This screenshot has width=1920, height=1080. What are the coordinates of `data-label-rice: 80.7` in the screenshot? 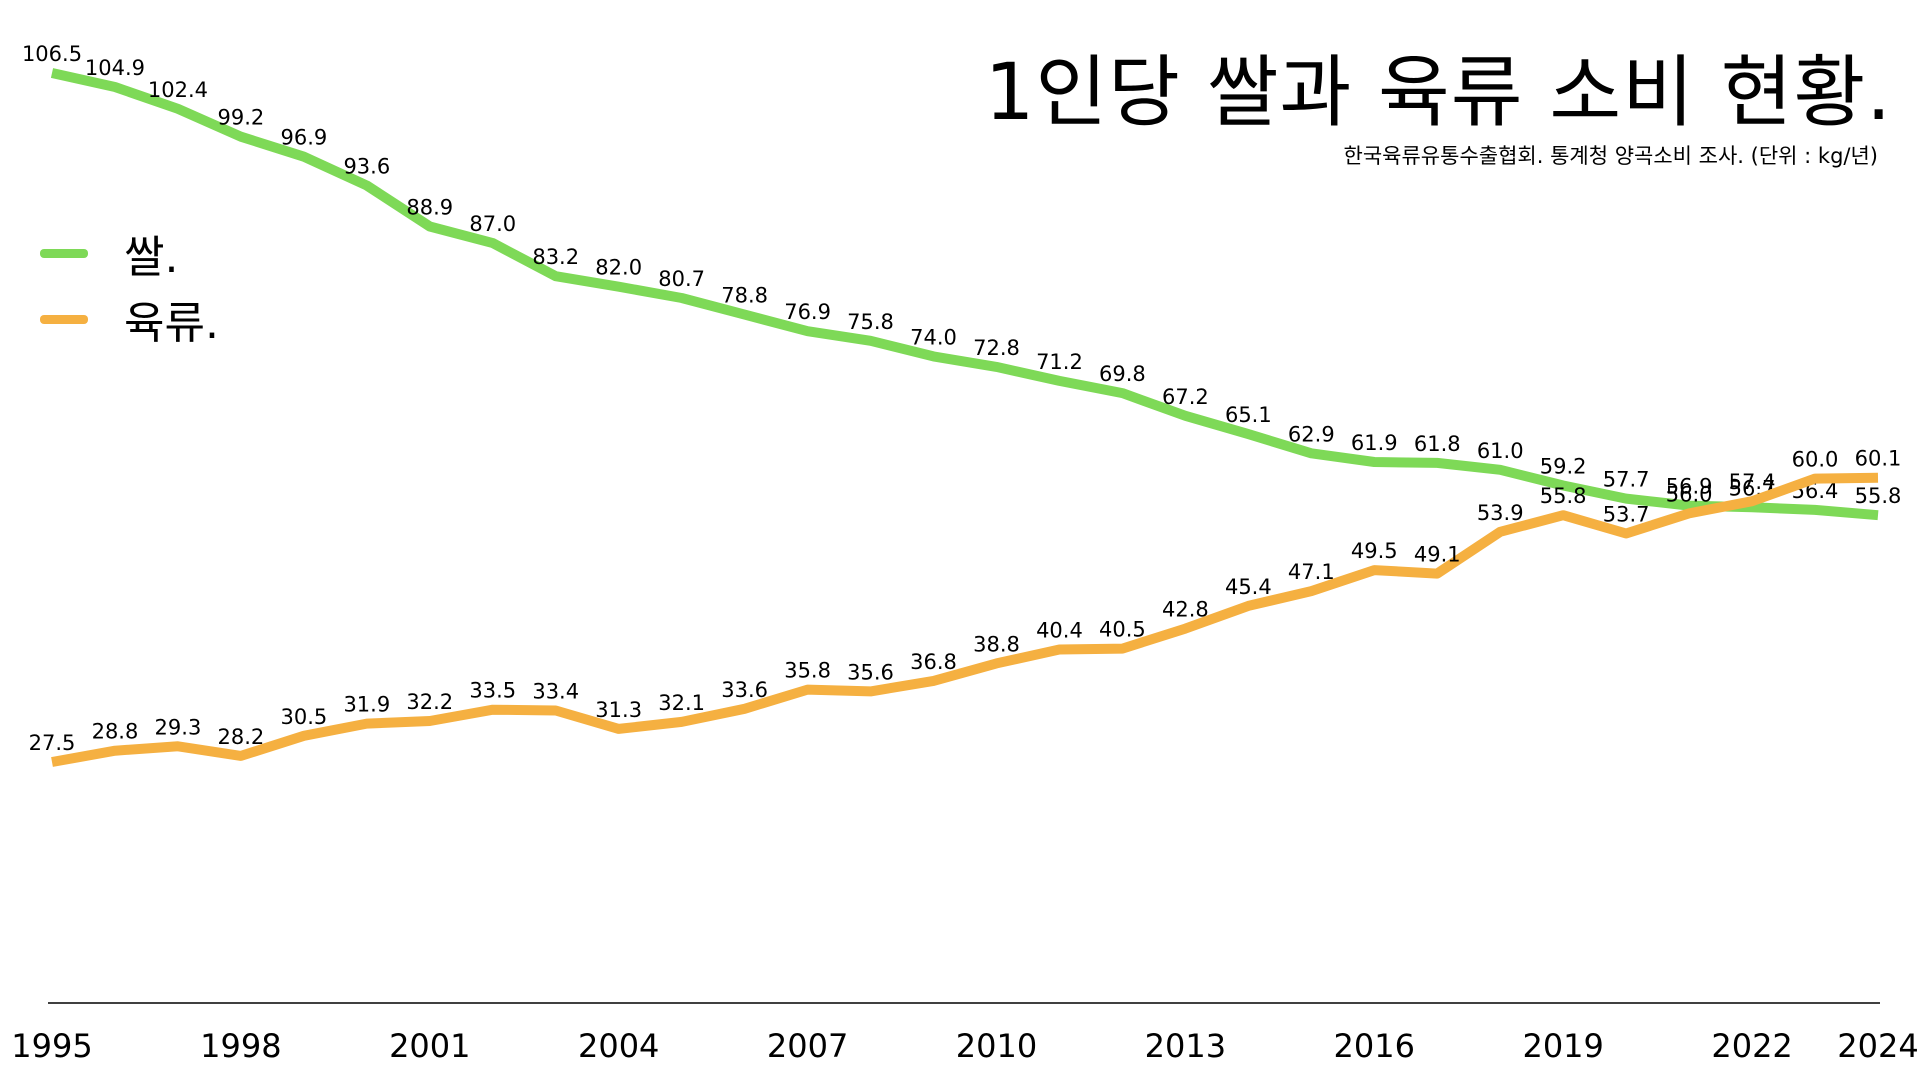 It's located at (681, 279).